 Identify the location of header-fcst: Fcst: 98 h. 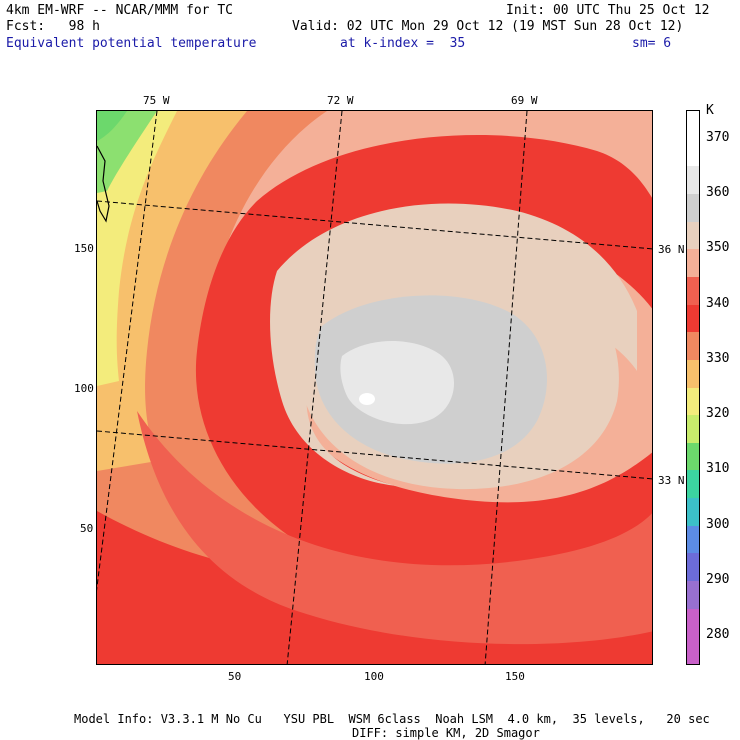
(53, 26).